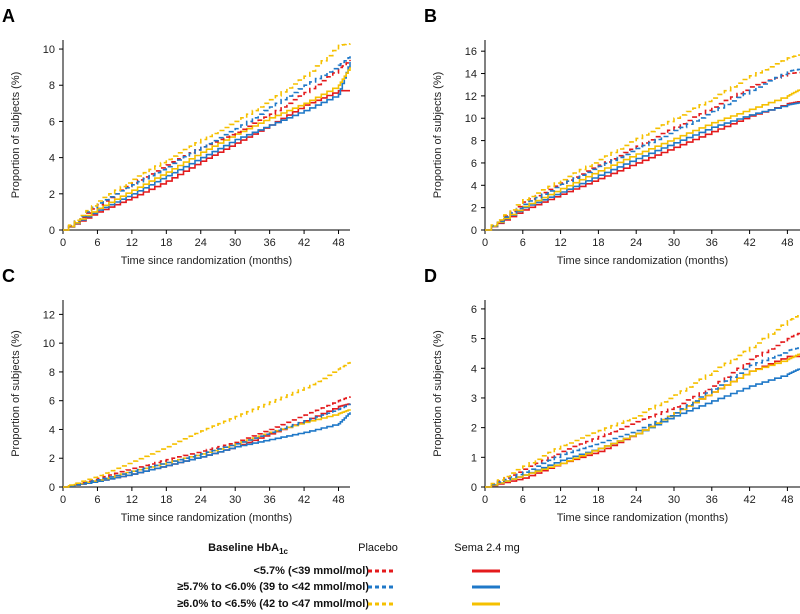  What do you see at coordinates (486, 548) in the screenshot?
I see `legend-sema-header: Sema 2.4 mg` at bounding box center [486, 548].